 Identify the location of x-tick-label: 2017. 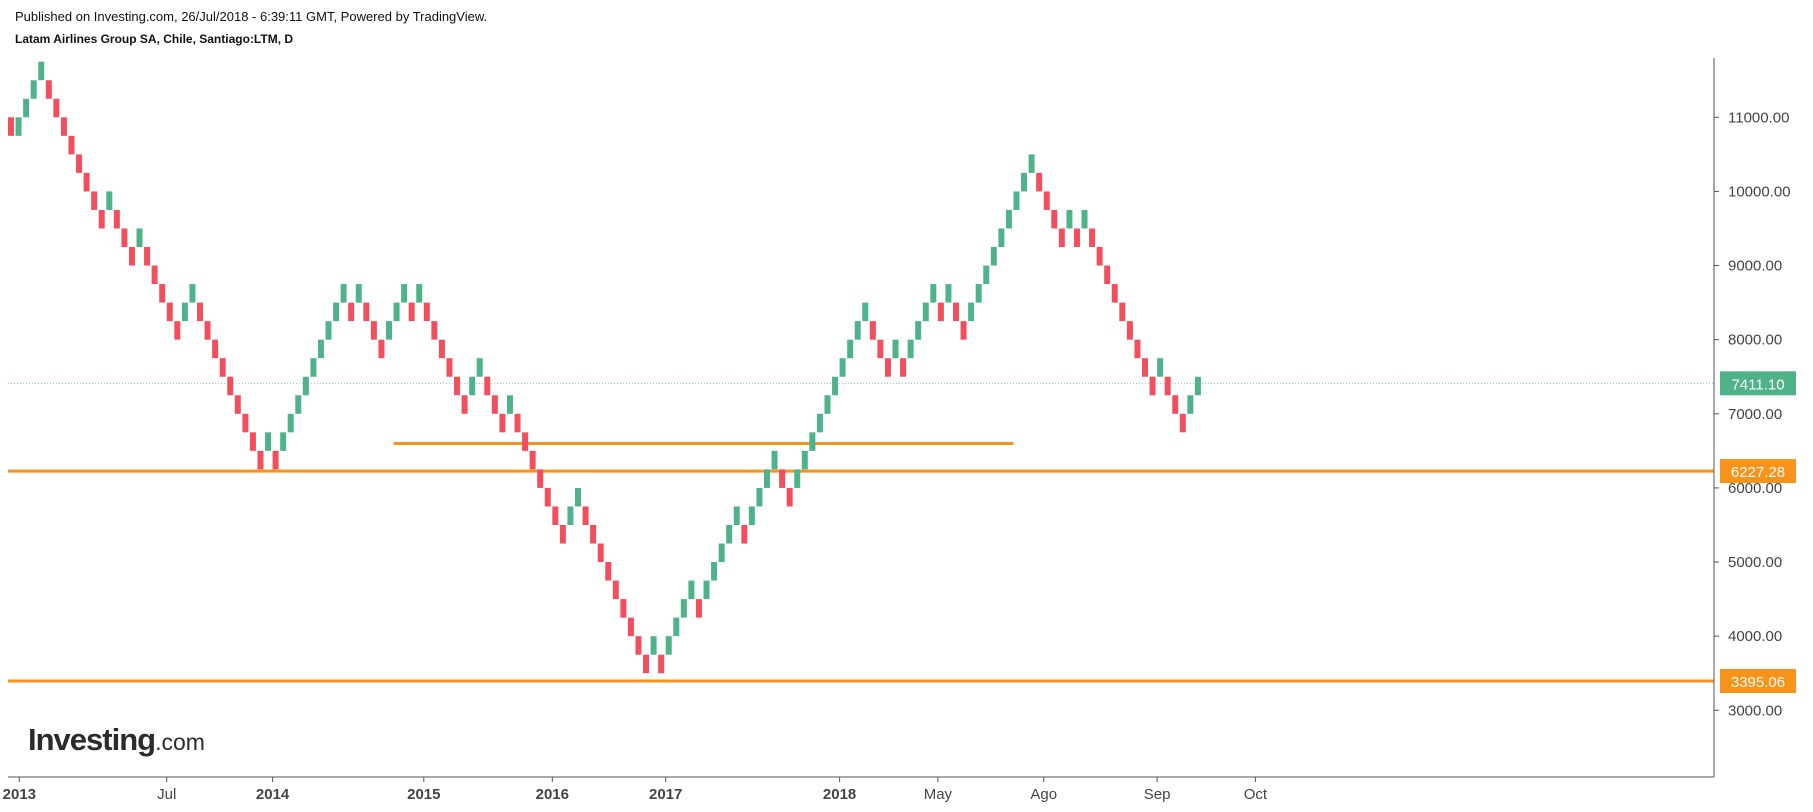
(665, 794).